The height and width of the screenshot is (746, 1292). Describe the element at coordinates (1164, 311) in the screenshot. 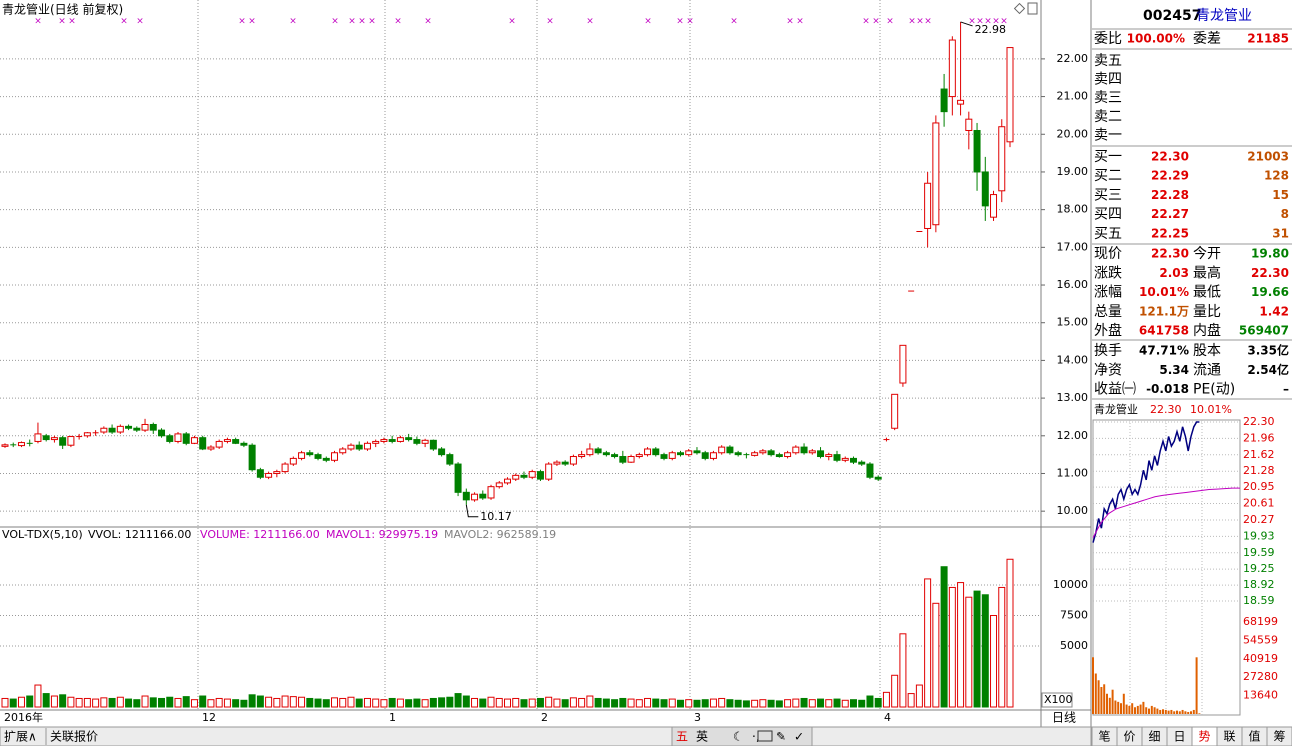

I see `stat-value: 121.1万` at that location.